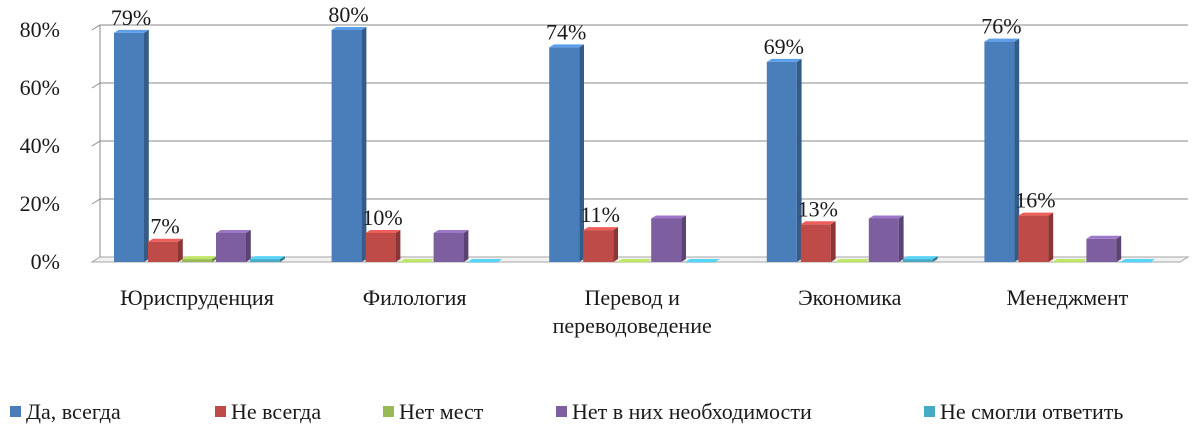  Describe the element at coordinates (348, 14) in the screenshot. I see `data-label: 80%` at that location.